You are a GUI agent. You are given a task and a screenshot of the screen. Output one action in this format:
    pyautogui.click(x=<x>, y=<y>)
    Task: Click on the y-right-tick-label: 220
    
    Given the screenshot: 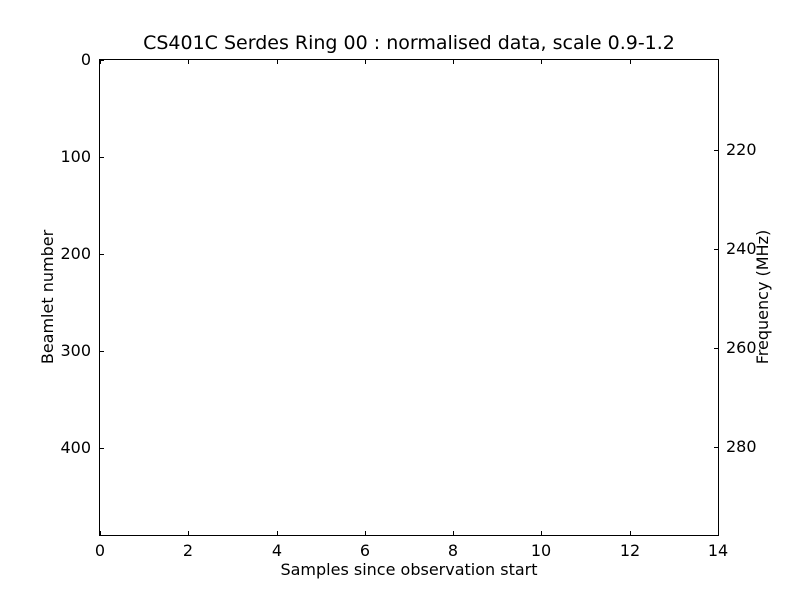 What is the action you would take?
    pyautogui.click(x=741, y=149)
    